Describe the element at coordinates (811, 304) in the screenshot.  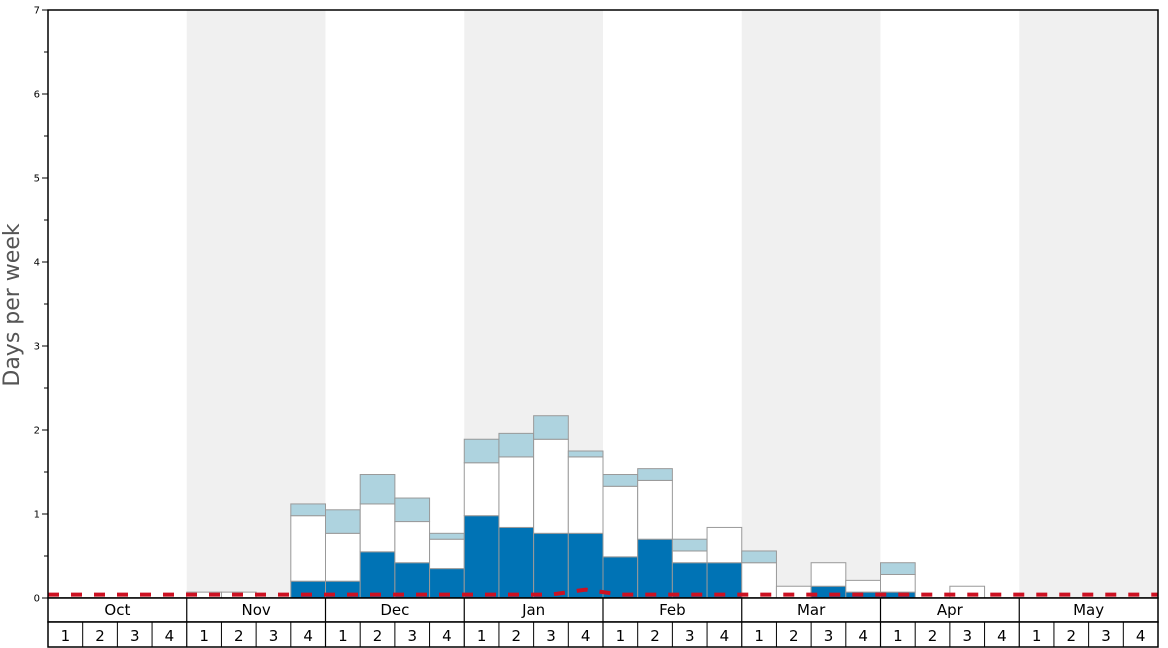
I see `month-band-mar` at that location.